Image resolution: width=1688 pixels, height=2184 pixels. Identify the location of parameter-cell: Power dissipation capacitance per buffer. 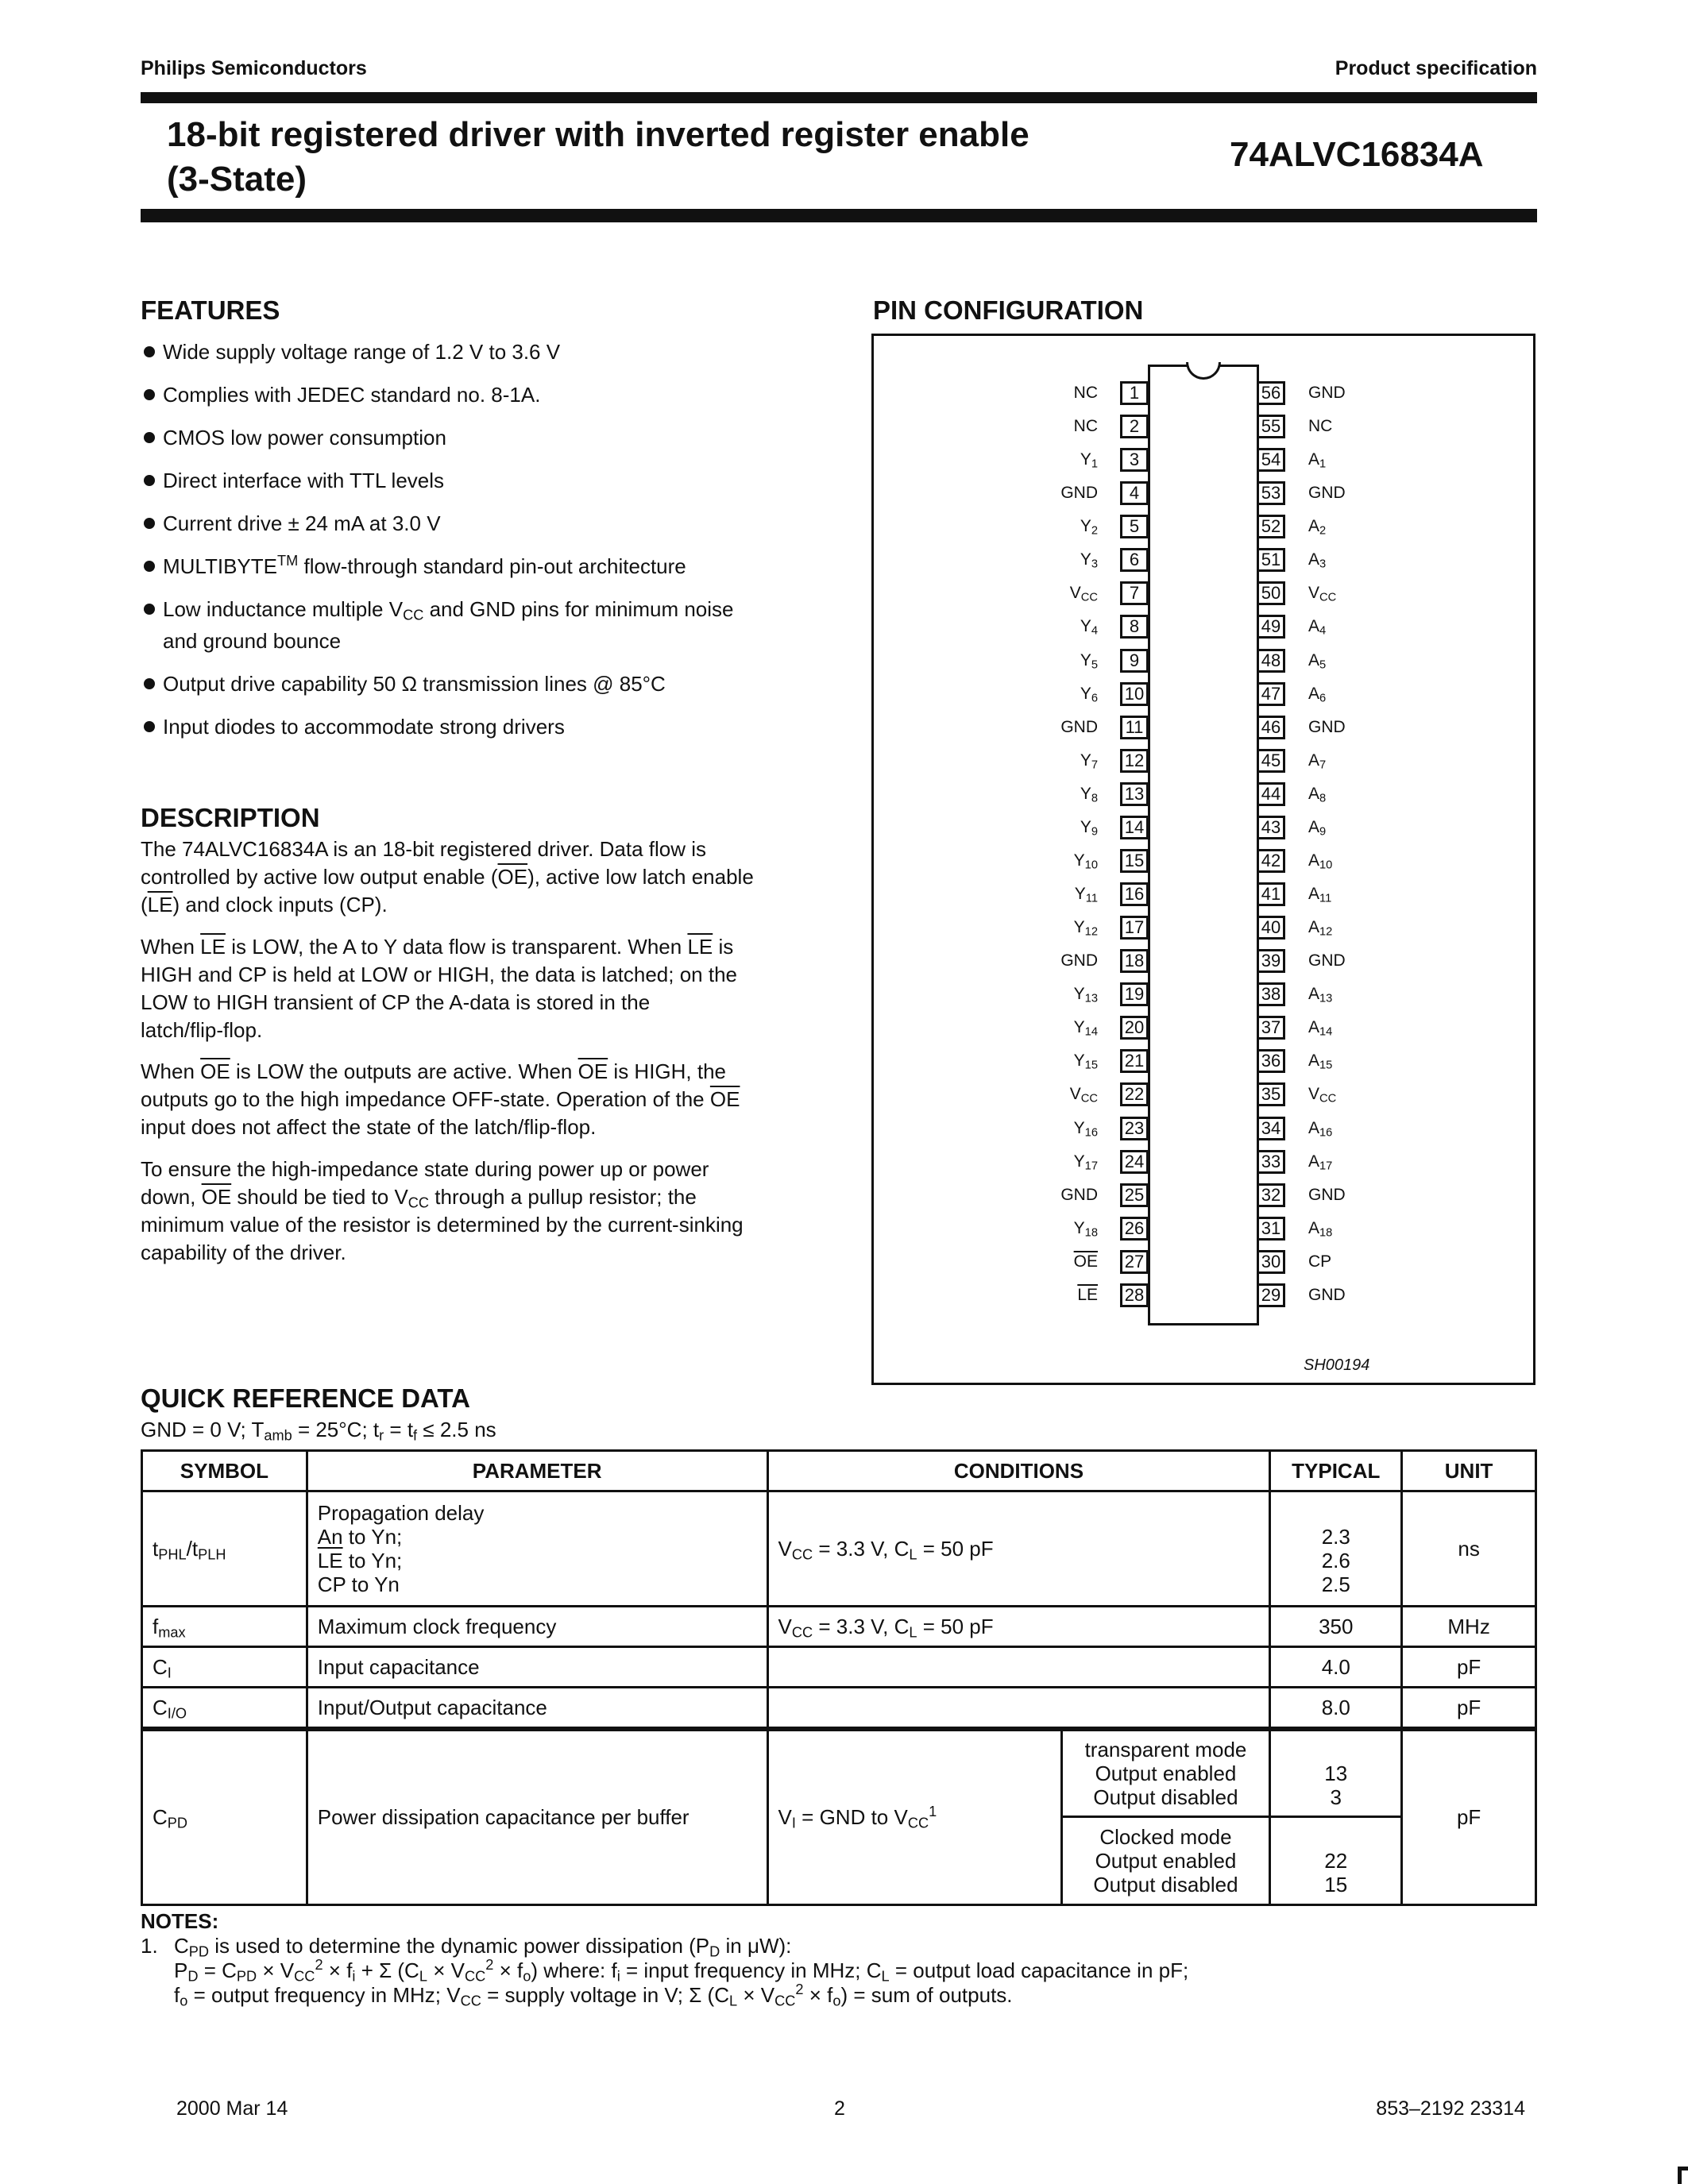
(537, 1816).